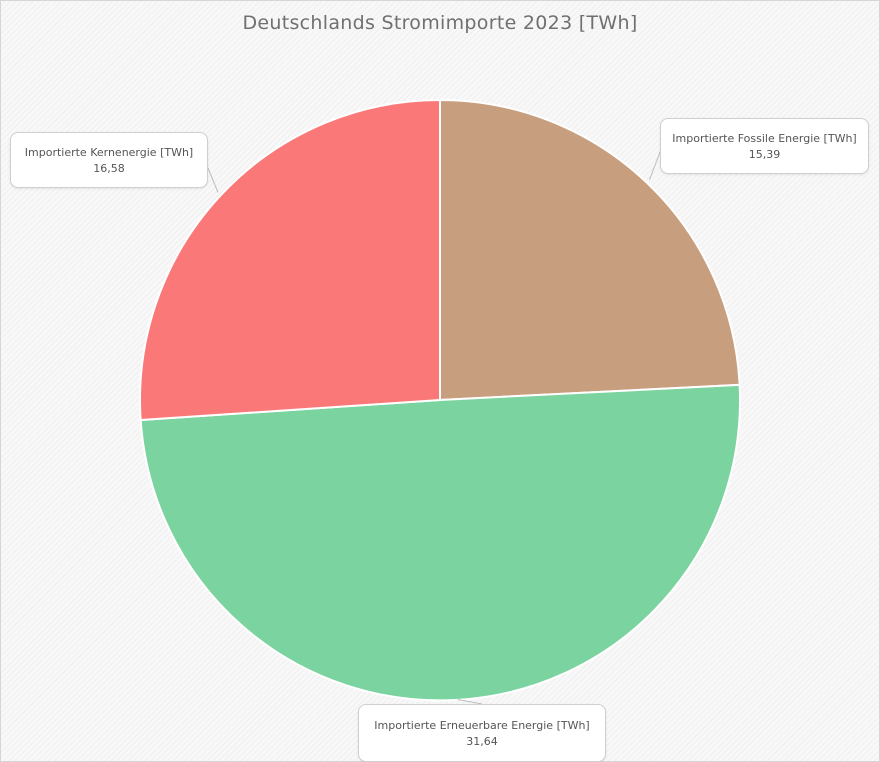 This screenshot has height=762, width=880. I want to click on callout-fossile-energie-label: Importierte Fossile Energie [TWh], so click(764, 138).